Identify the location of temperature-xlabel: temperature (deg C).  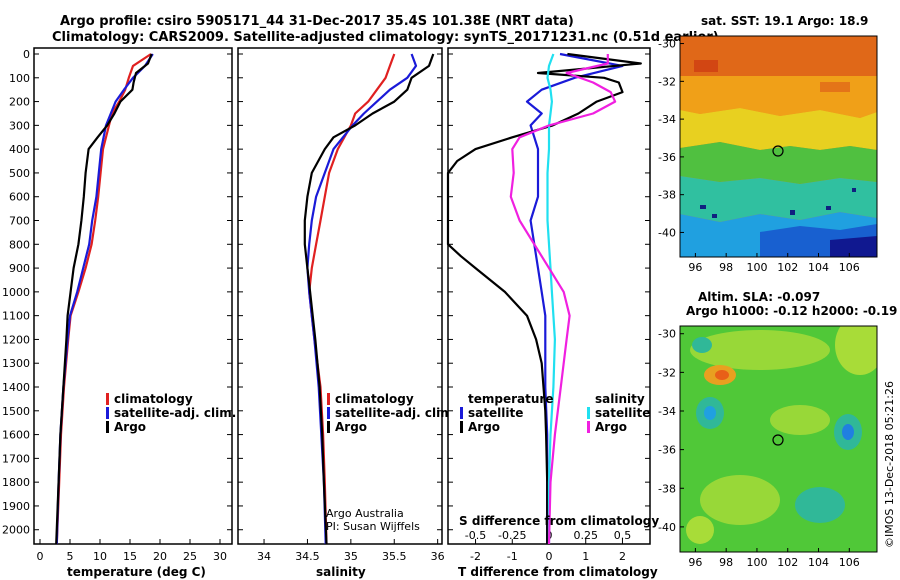
(136, 572).